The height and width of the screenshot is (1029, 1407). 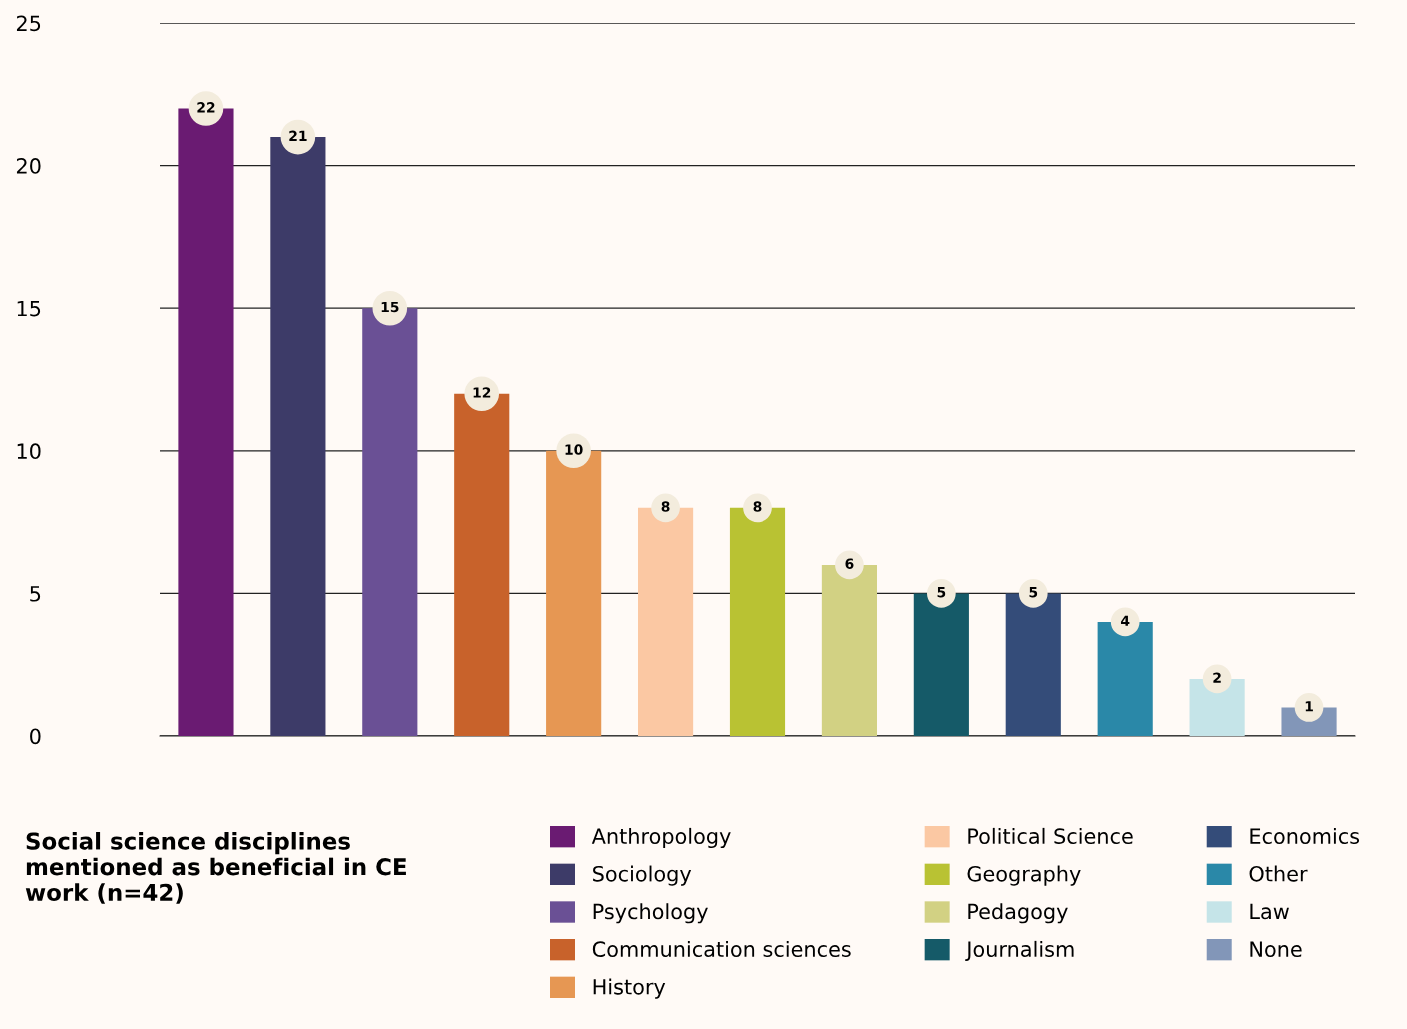 What do you see at coordinates (849, 563) in the screenshot?
I see `data-label: 6` at bounding box center [849, 563].